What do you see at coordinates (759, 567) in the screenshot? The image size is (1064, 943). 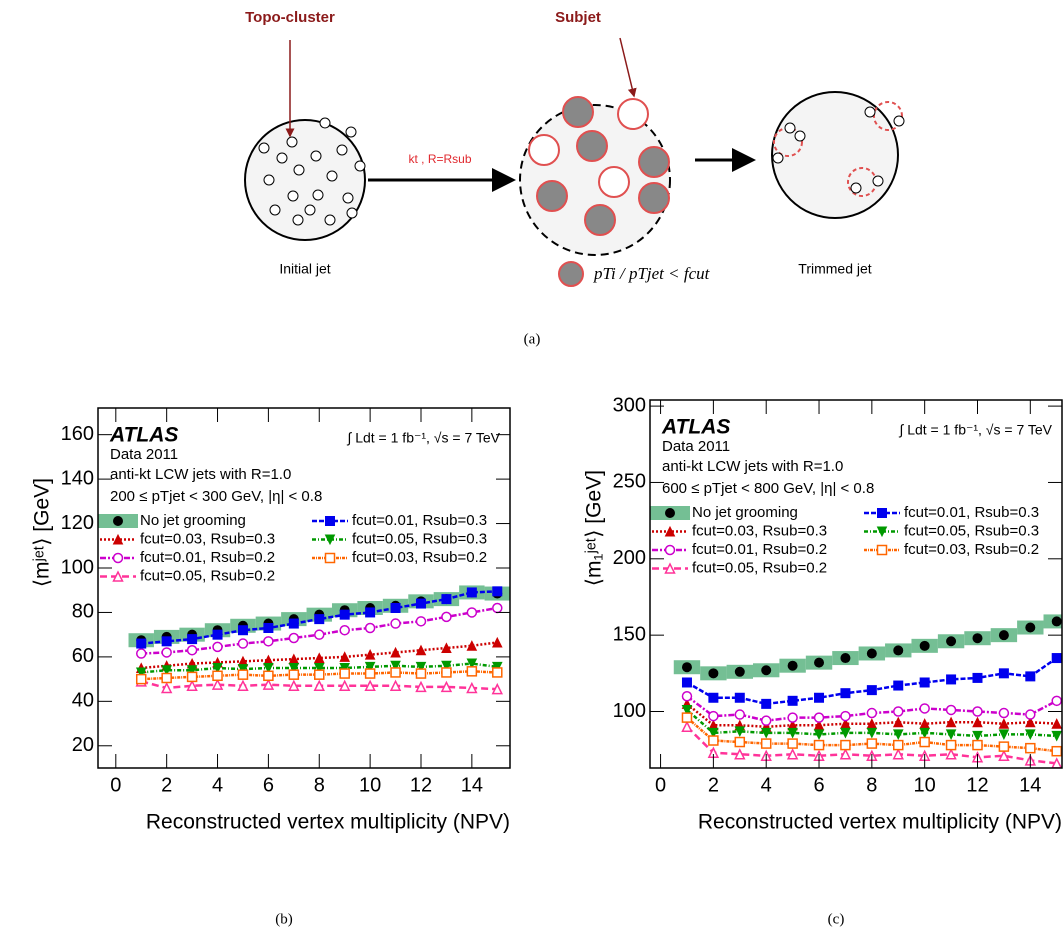 I see `legend-label: fcut=0.05, Rsub=0.2` at bounding box center [759, 567].